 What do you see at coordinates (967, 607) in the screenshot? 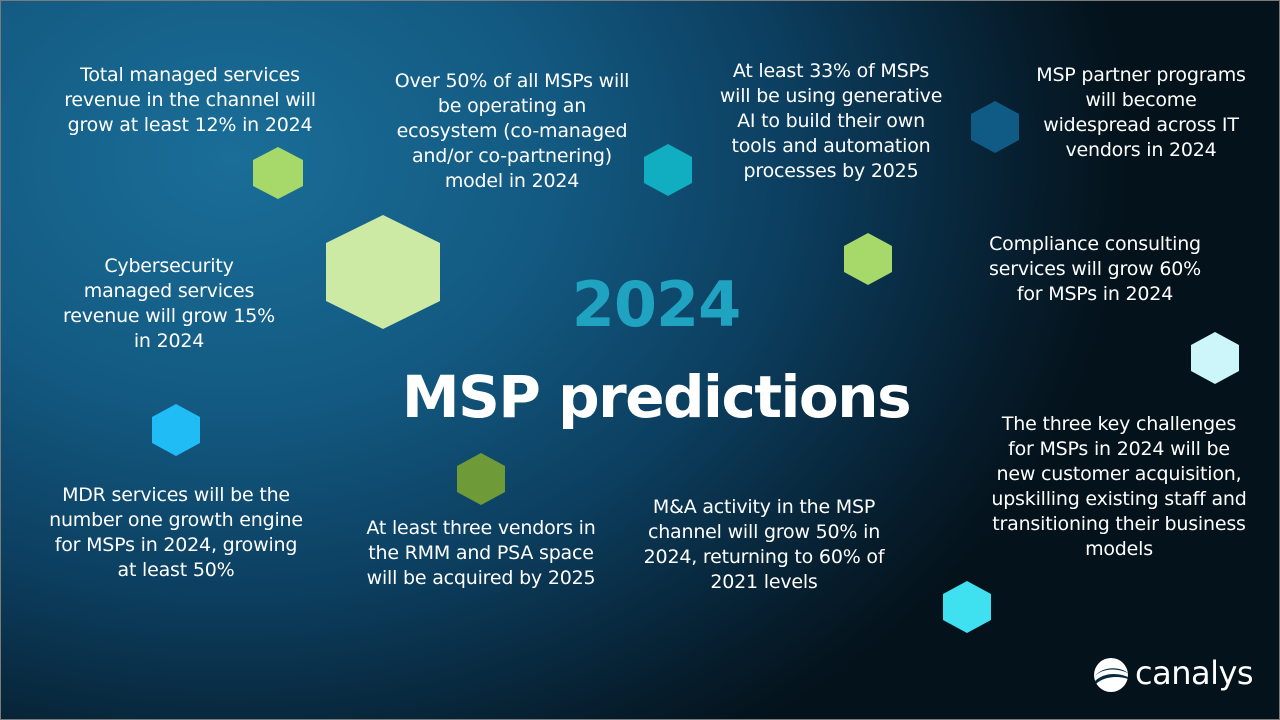
I see `hexagon-aqua` at bounding box center [967, 607].